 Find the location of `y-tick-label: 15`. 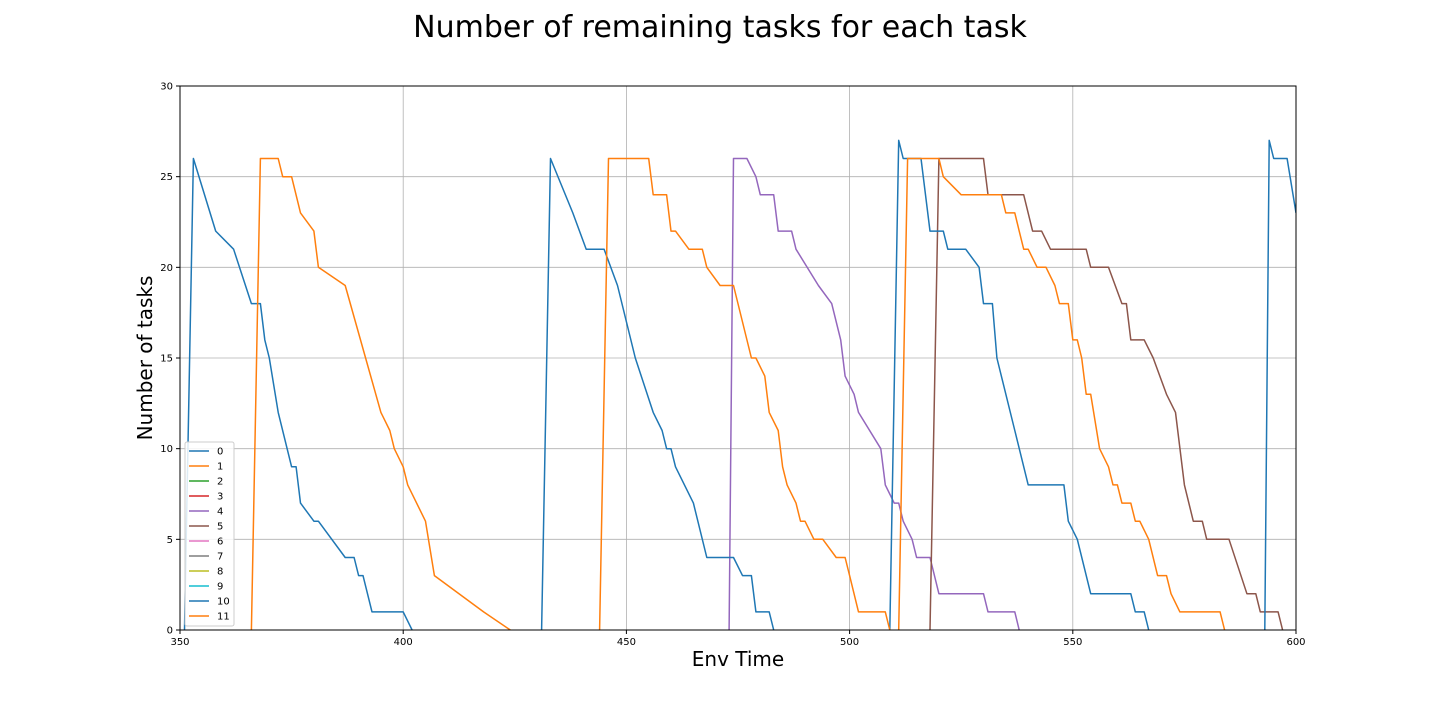

y-tick-label: 15 is located at coordinates (166, 359).